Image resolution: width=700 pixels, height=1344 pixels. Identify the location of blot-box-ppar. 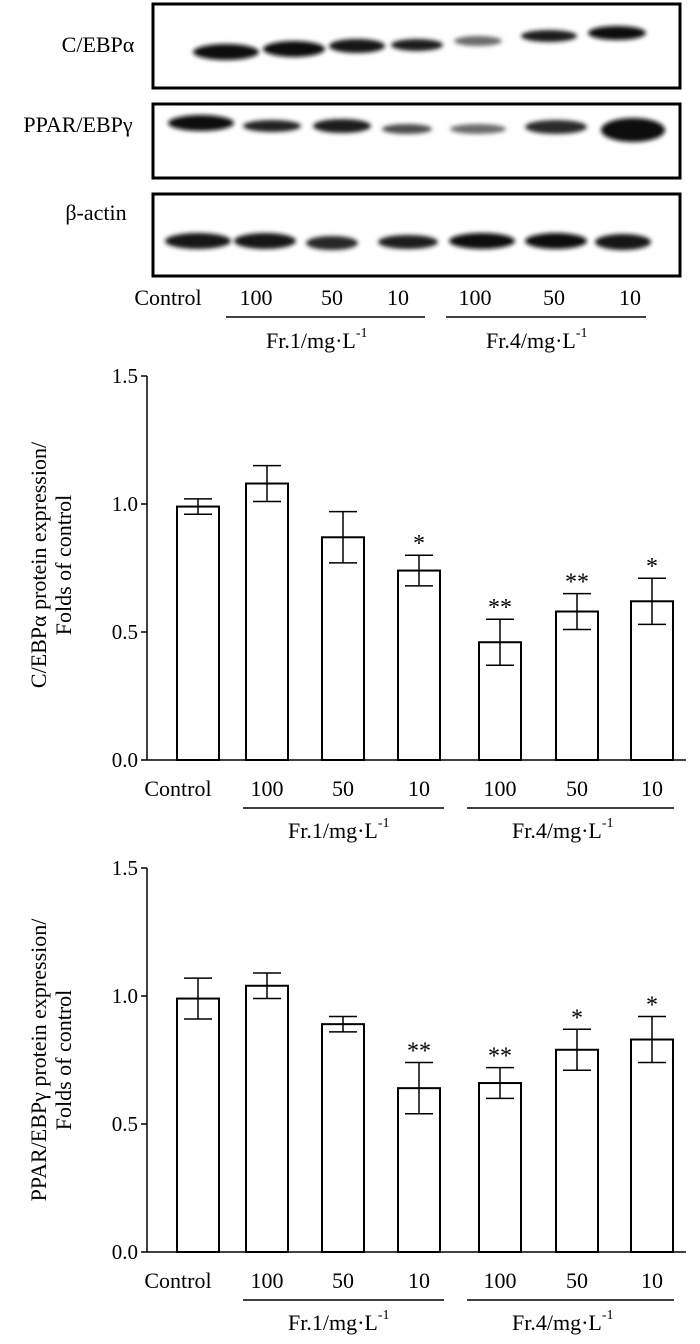
(416, 141).